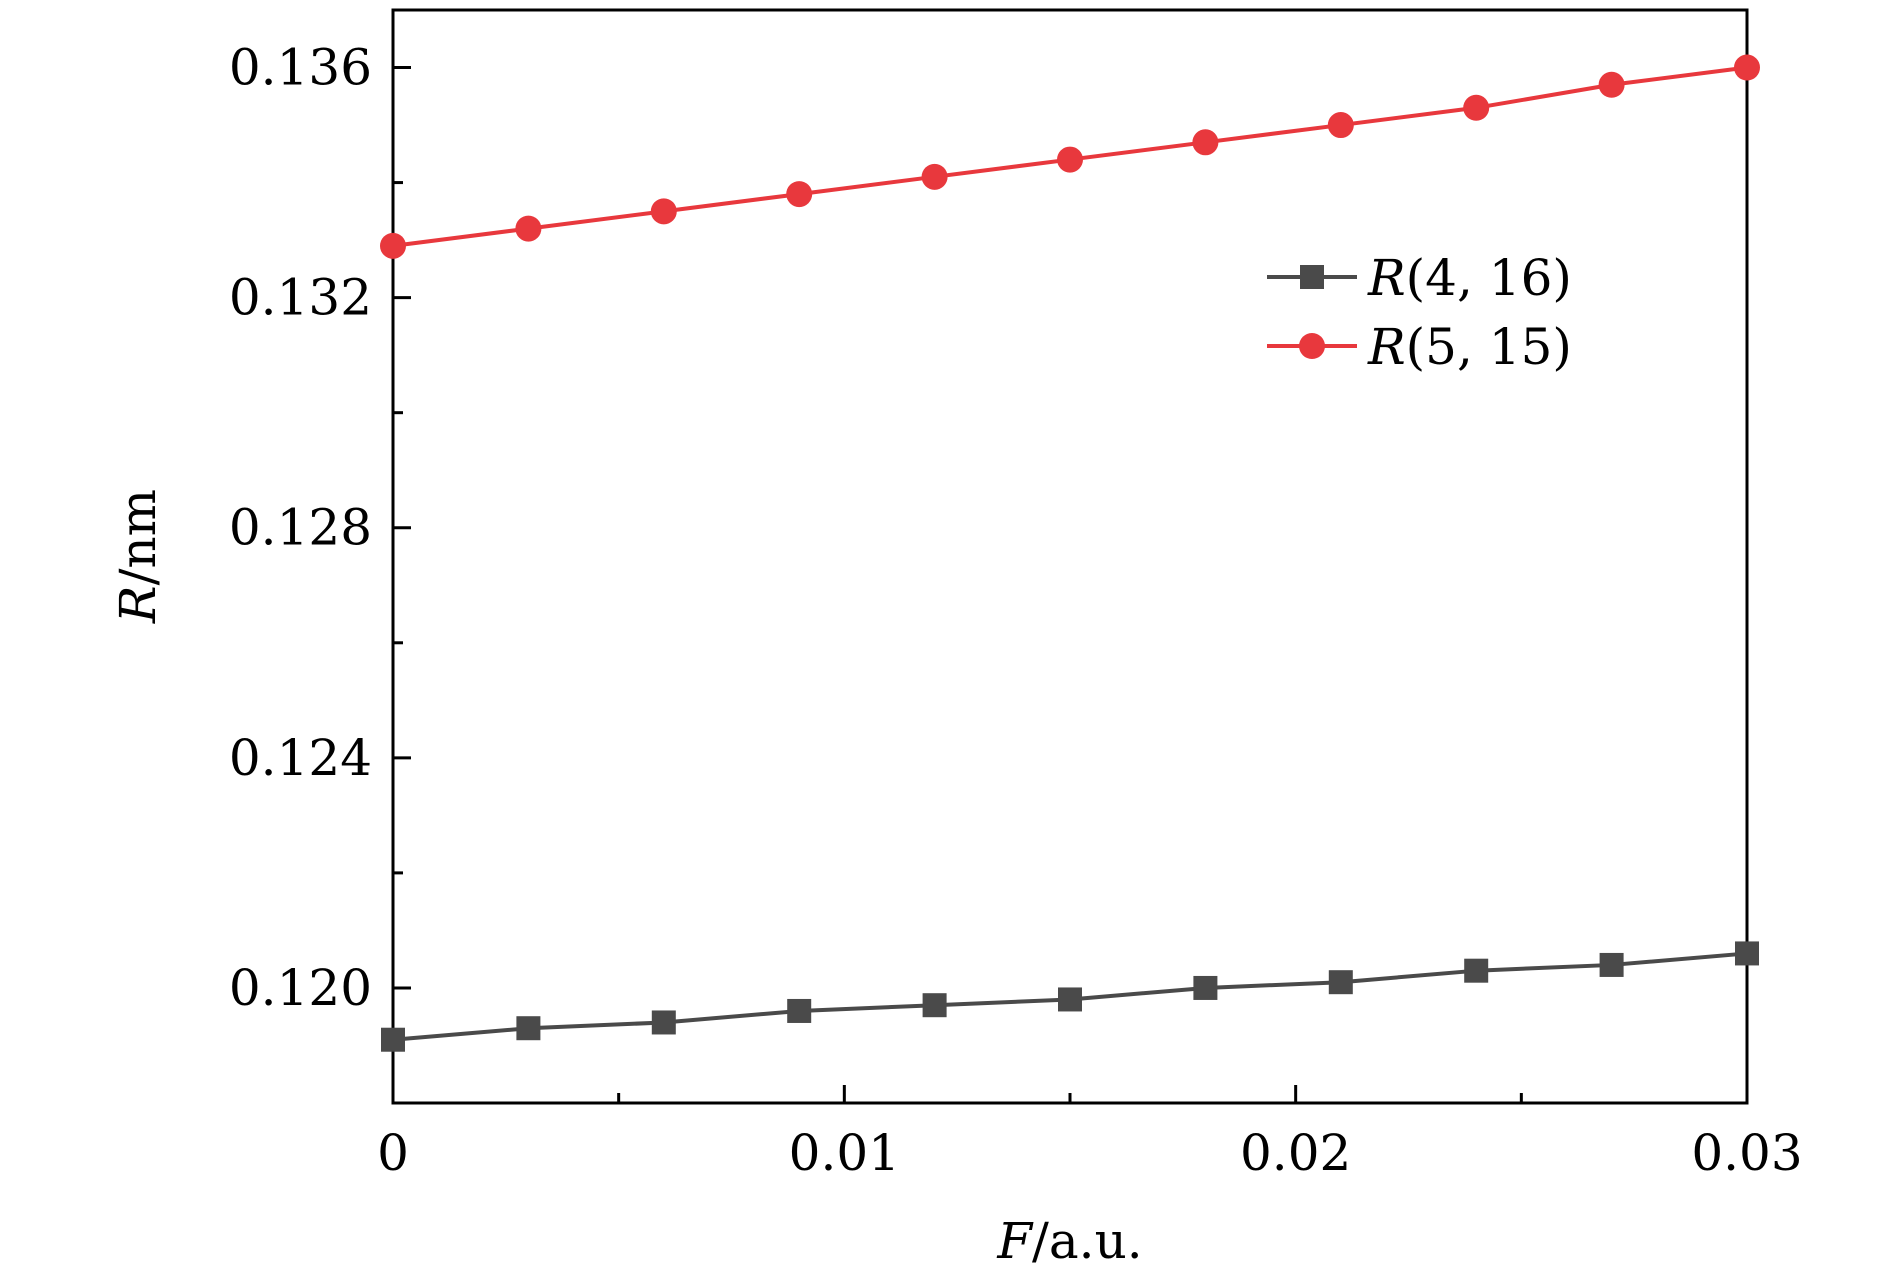 Image resolution: width=1890 pixels, height=1276 pixels. I want to click on x-axis-ticks: 0 0.01 0.02 0.03, so click(1090, 1133).